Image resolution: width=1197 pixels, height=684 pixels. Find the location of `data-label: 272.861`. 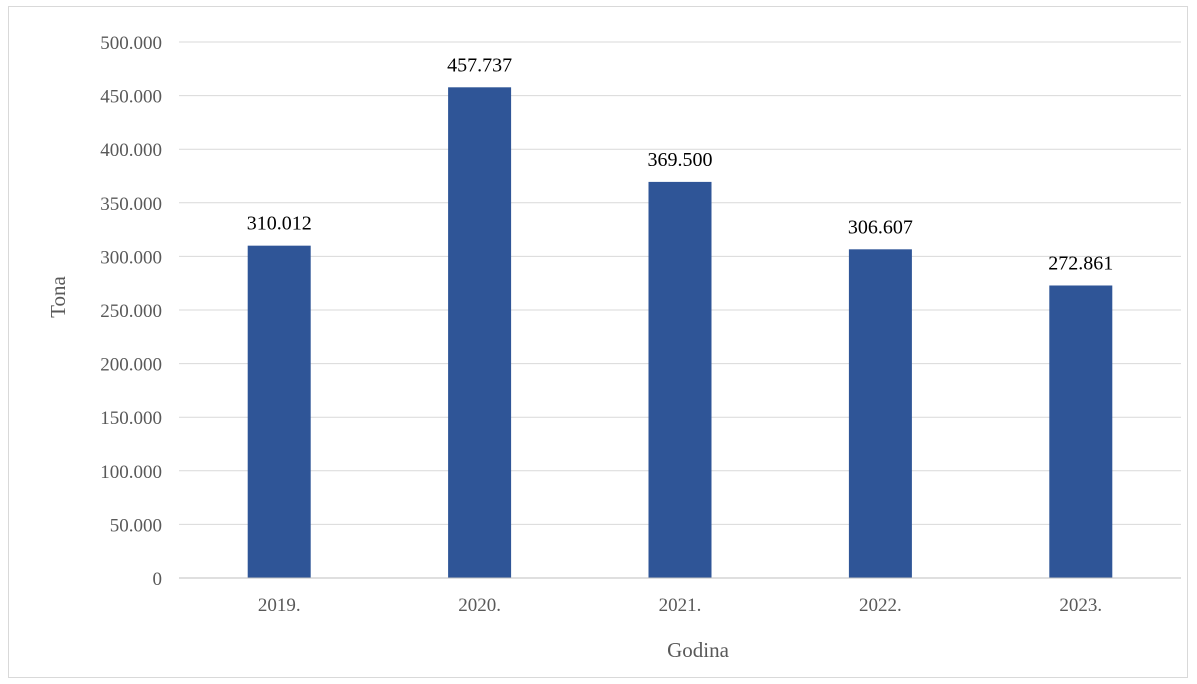

data-label: 272.861 is located at coordinates (1080, 263).